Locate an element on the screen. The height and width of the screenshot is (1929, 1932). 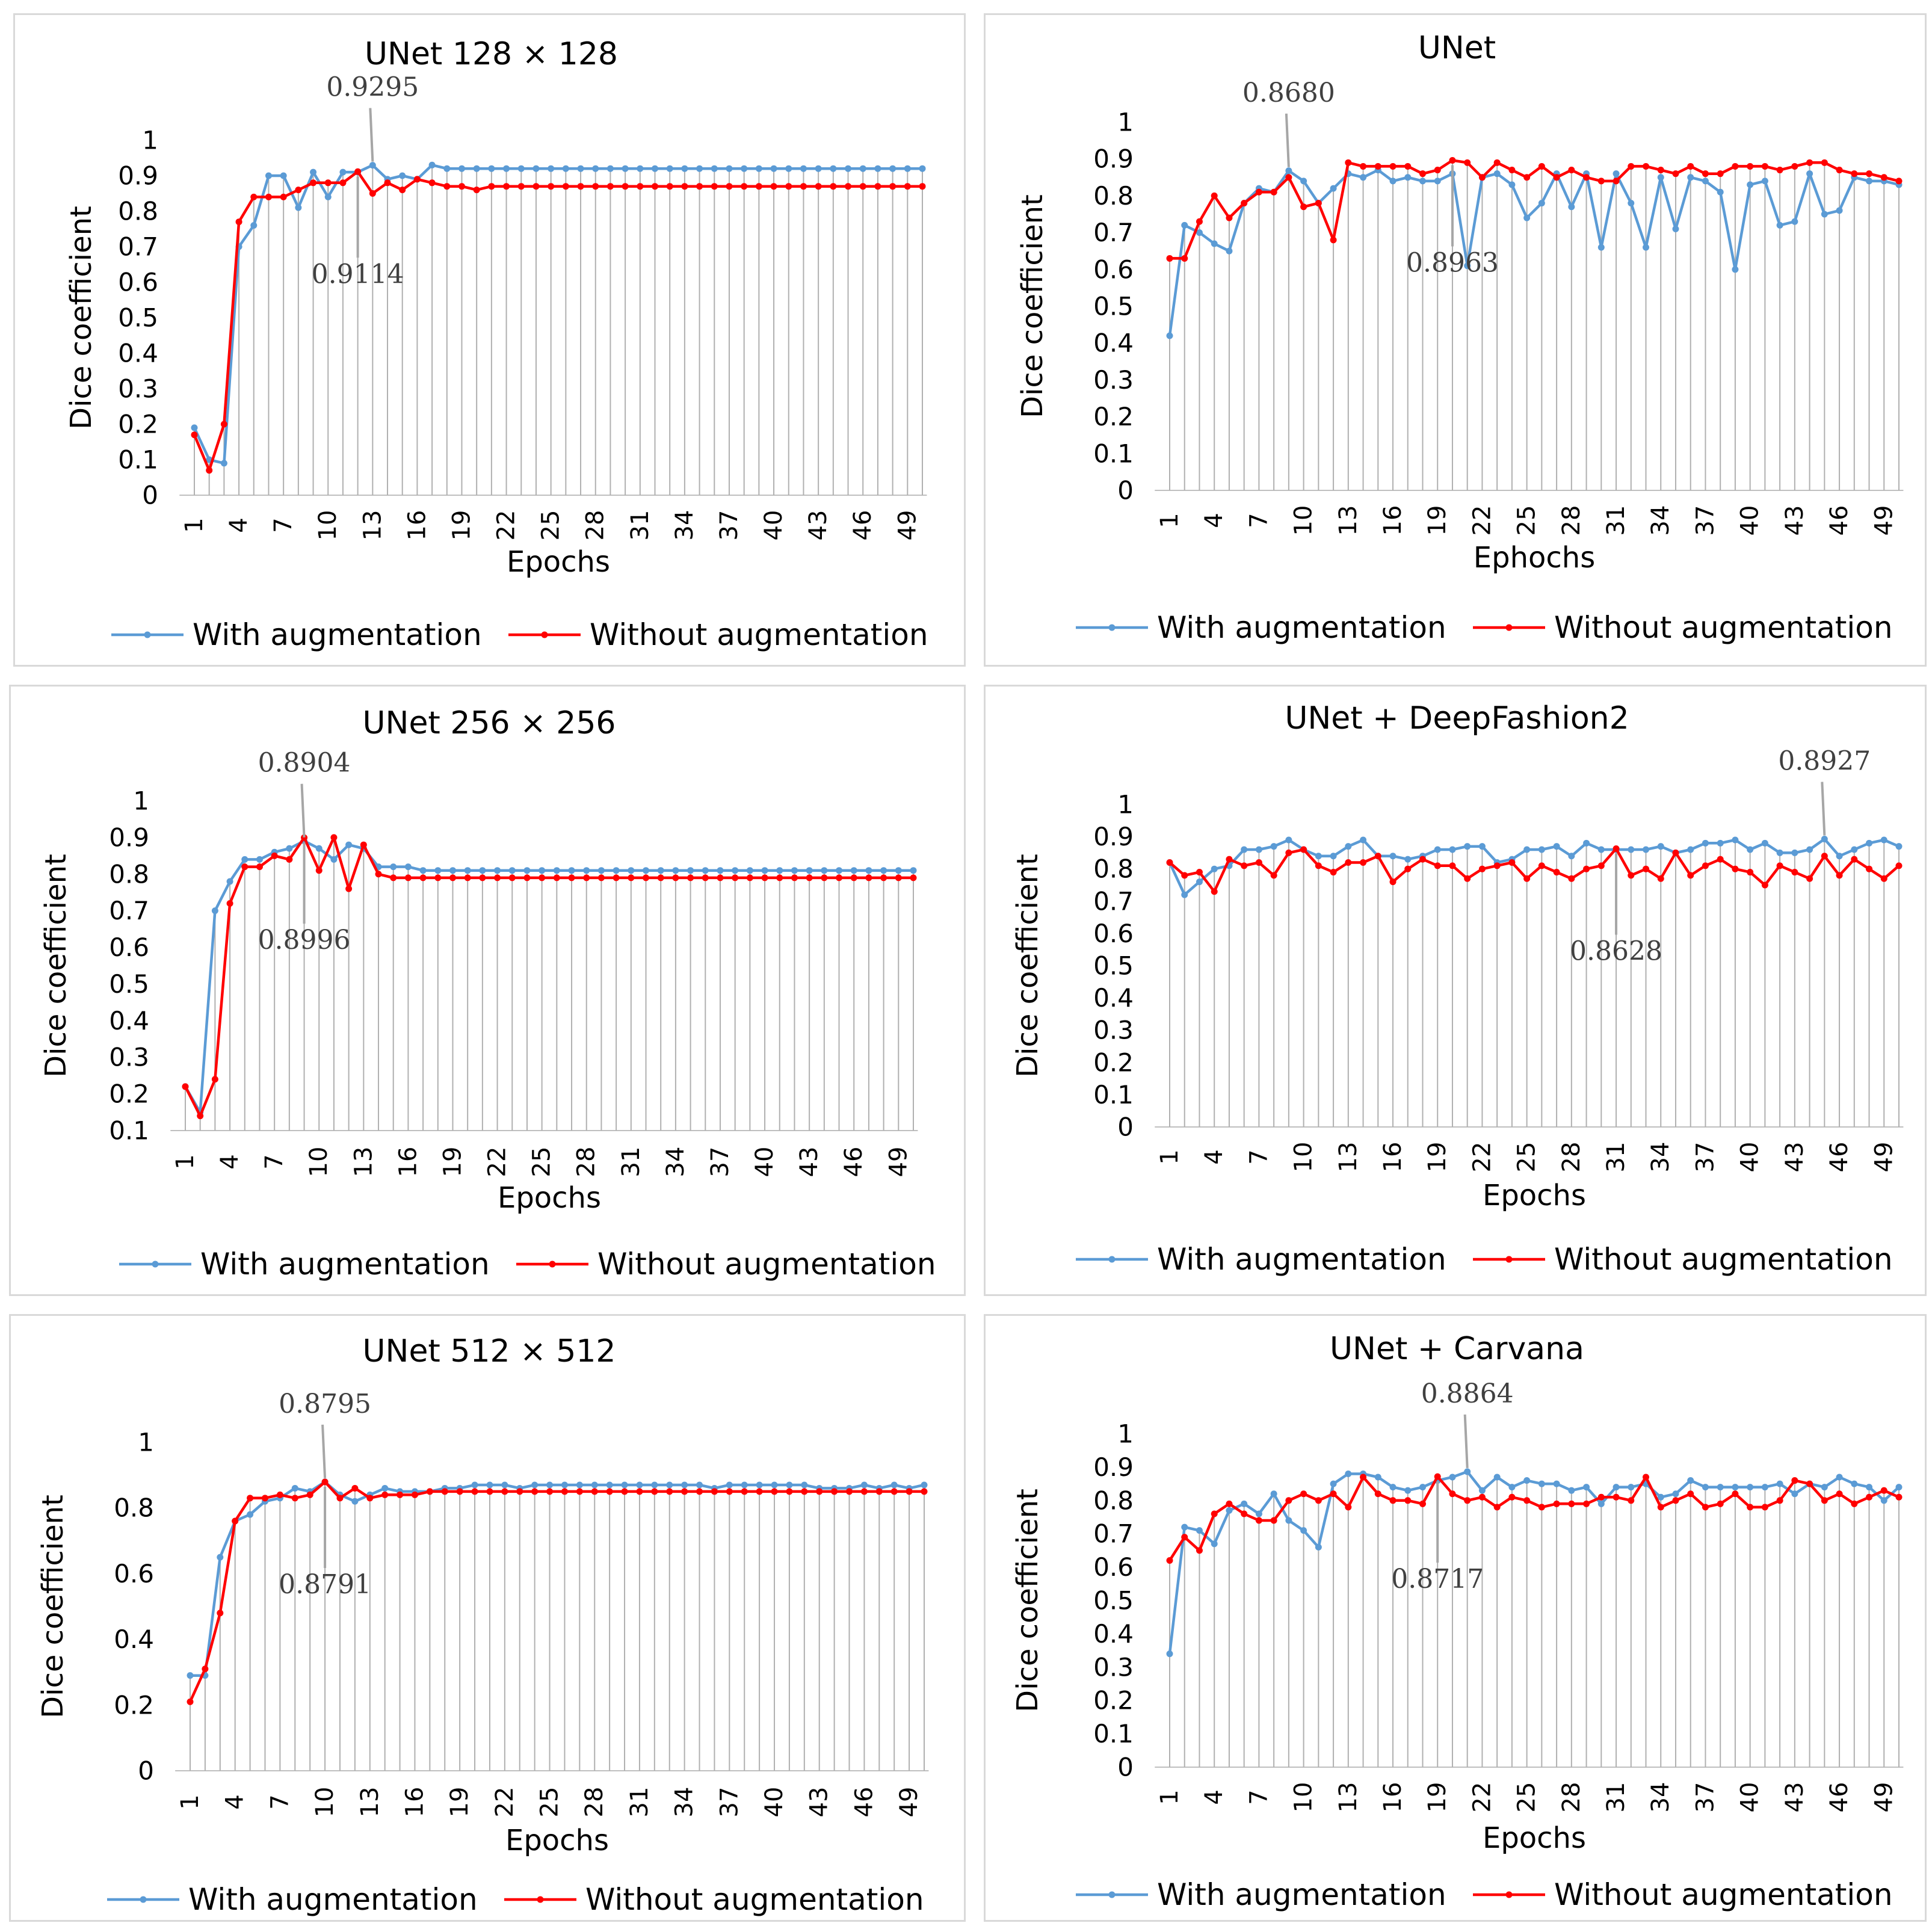
x-tick-label: 13 is located at coordinates (1348, 1797).